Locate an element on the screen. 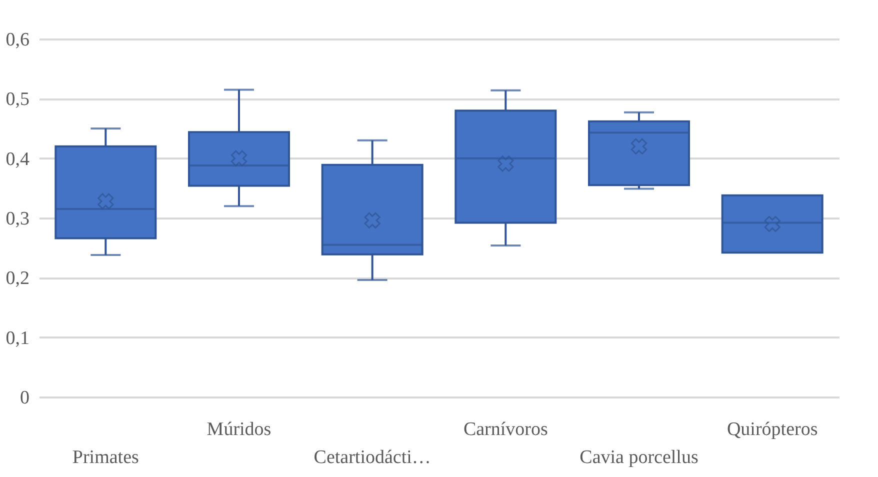 The height and width of the screenshot is (477, 878). x-tick-label: Cavia porcellus is located at coordinates (639, 457).